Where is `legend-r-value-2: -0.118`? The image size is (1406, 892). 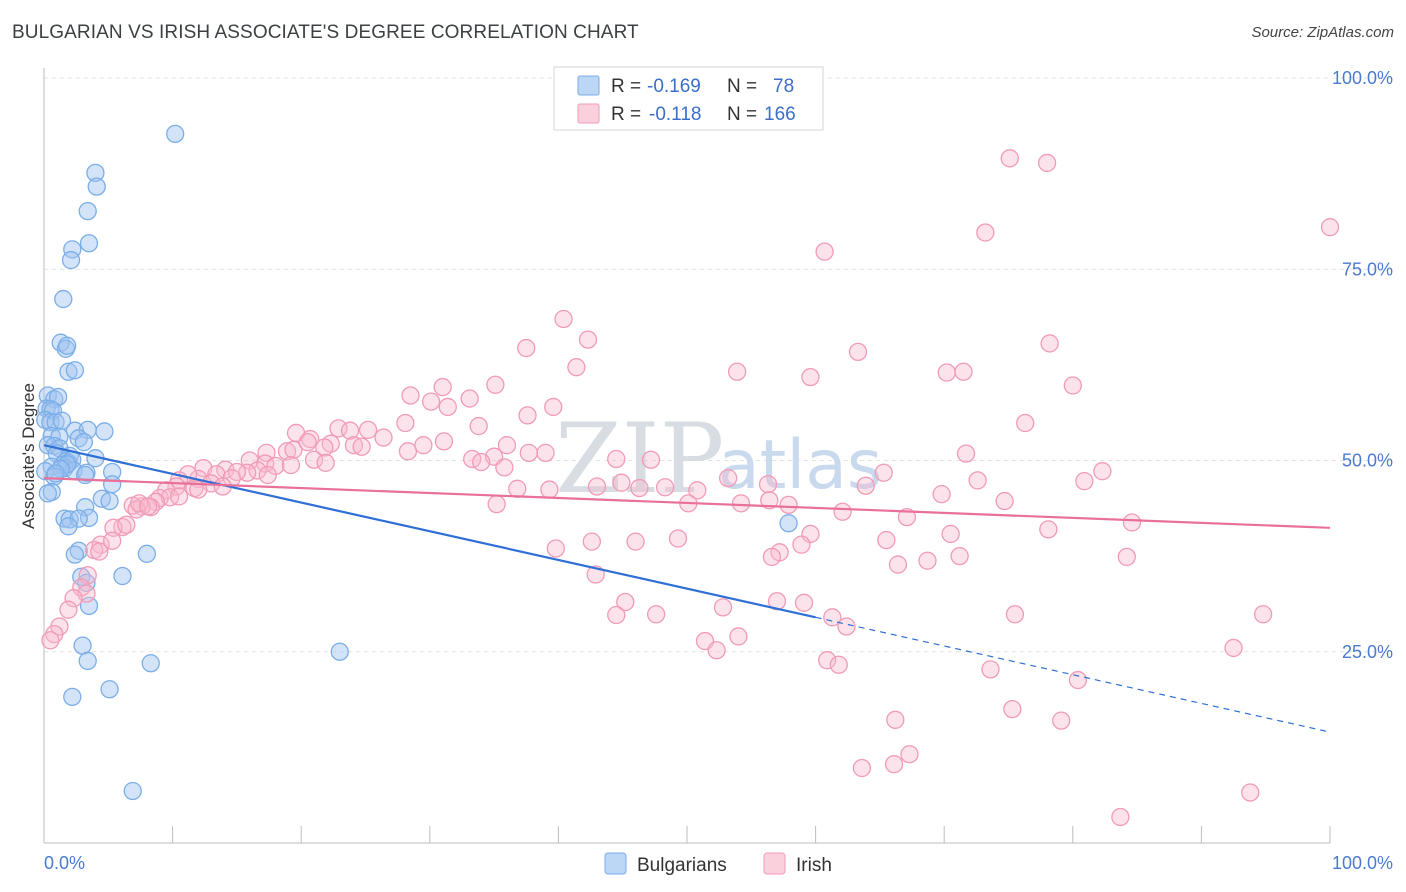
legend-r-value-2: -0.118 is located at coordinates (675, 114).